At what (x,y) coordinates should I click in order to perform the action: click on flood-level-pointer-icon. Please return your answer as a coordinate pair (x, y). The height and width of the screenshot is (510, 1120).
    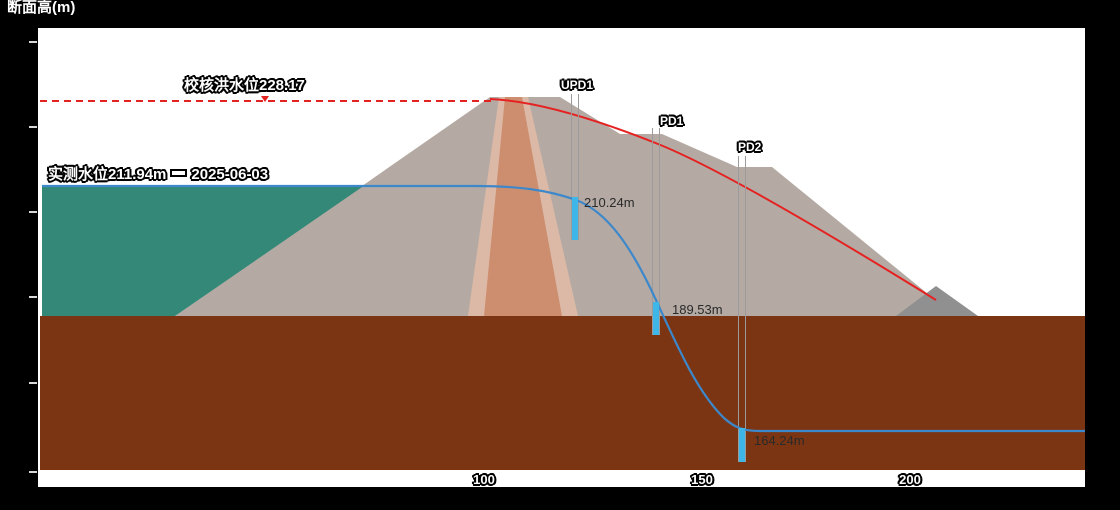
    Looking at the image, I should click on (265, 99).